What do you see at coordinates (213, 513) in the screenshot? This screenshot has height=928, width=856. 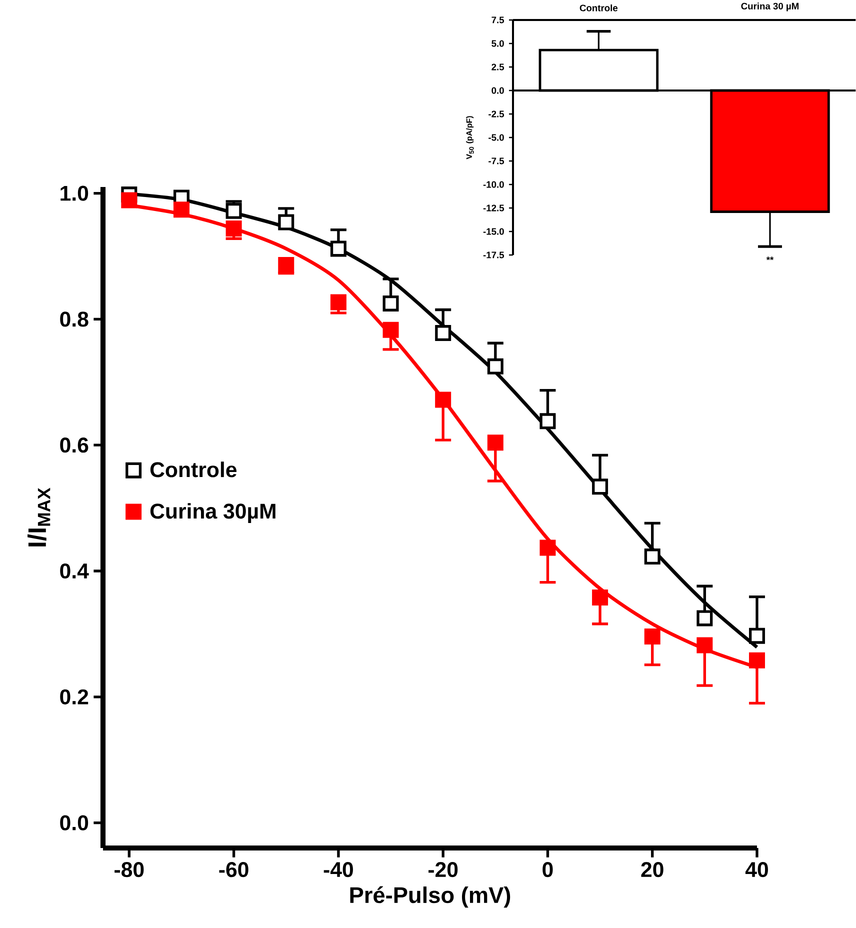 I see `legend-label: Curina 30µM` at bounding box center [213, 513].